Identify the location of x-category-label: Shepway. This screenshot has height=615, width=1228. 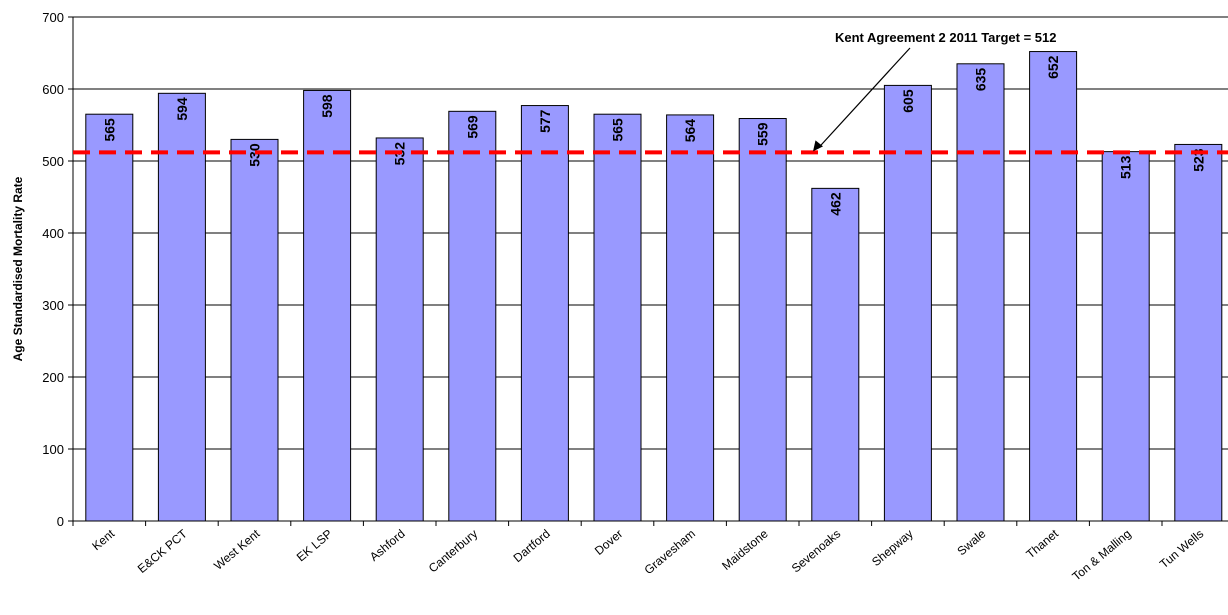
(892, 548).